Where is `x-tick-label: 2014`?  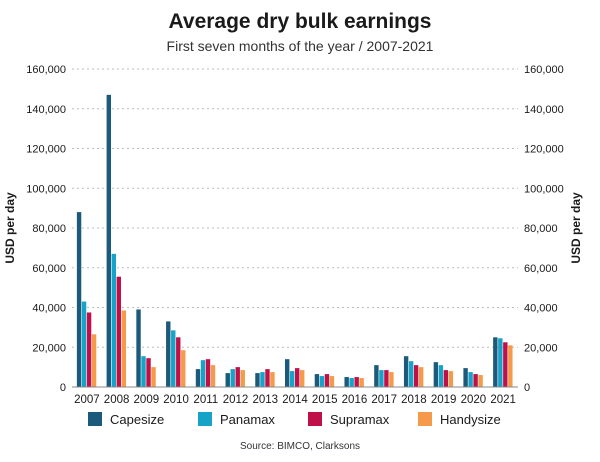 x-tick-label: 2014 is located at coordinates (295, 400).